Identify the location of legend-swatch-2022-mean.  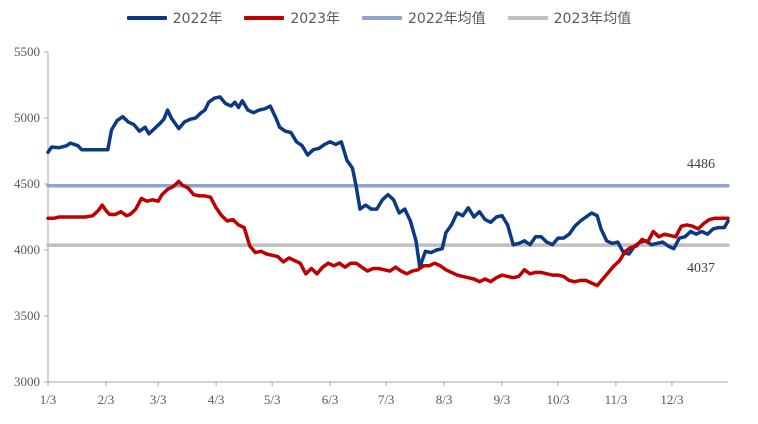
(382, 18).